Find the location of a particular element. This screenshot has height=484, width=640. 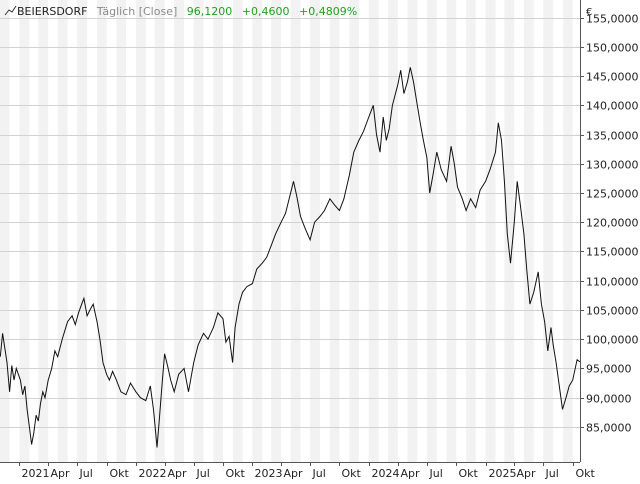

y-tick-label: 145,0000 is located at coordinates (612, 77).